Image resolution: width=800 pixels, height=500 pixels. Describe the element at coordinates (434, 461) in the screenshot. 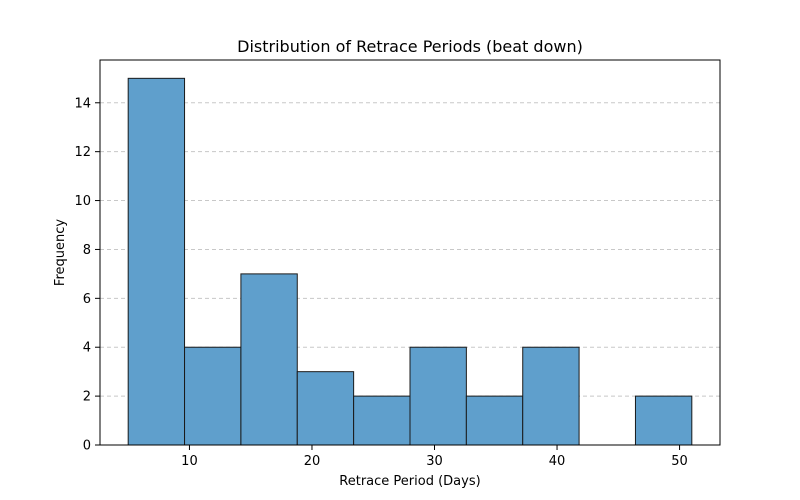

I see `x-tick-label: 30` at that location.